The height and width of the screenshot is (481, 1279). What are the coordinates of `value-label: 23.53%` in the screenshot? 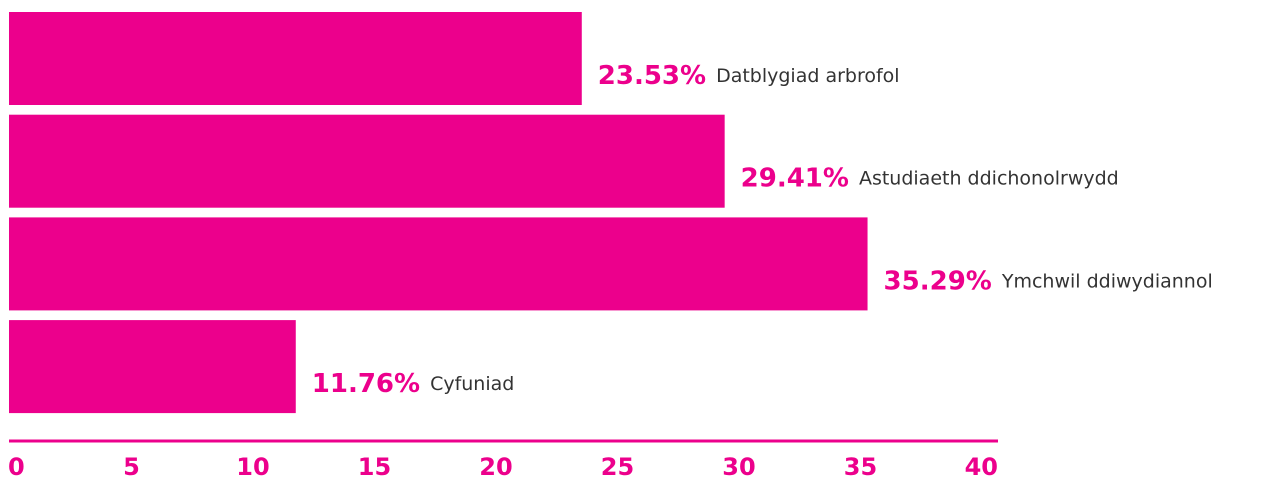 It's located at (652, 76).